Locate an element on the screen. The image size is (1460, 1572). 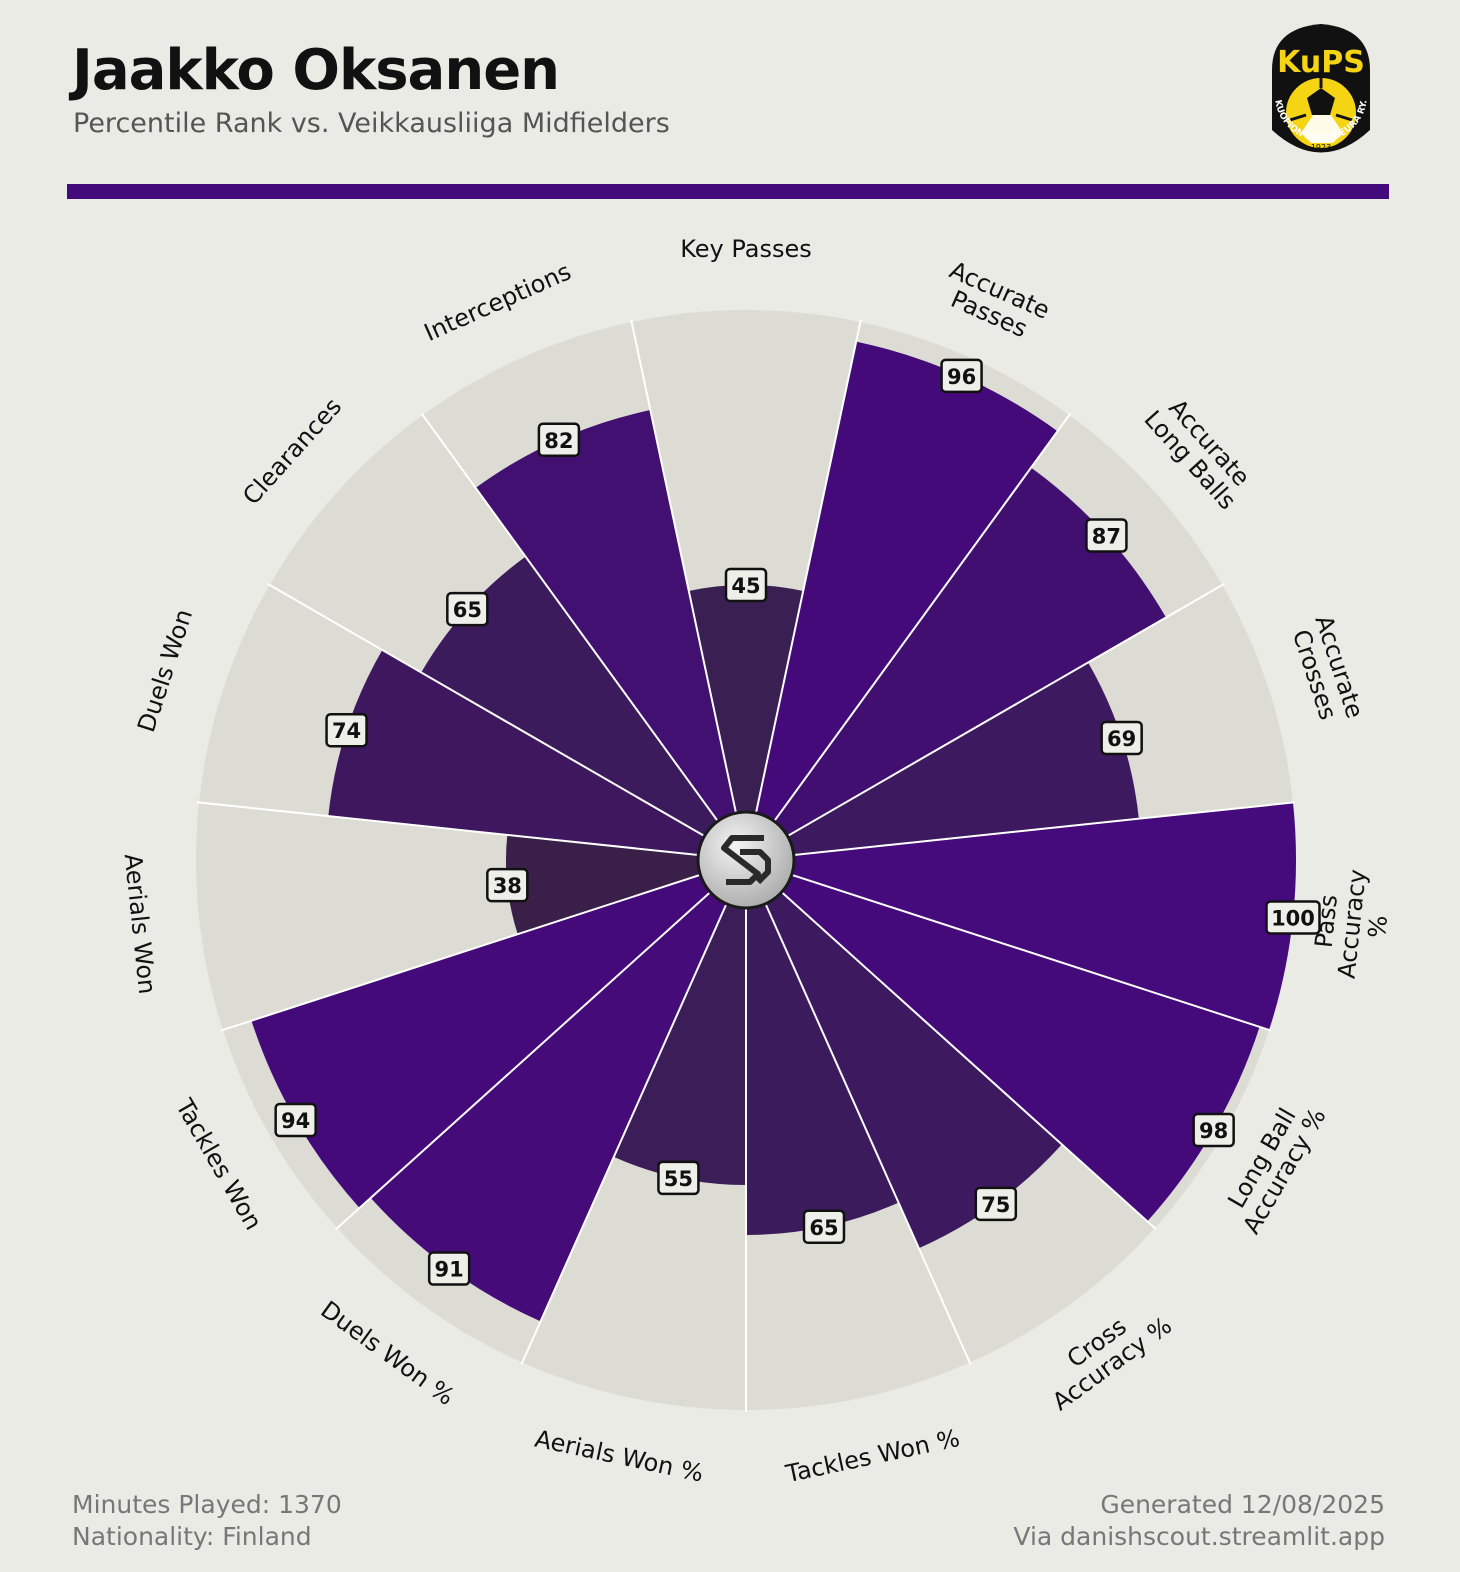
value-label: 69 is located at coordinates (1121, 739).